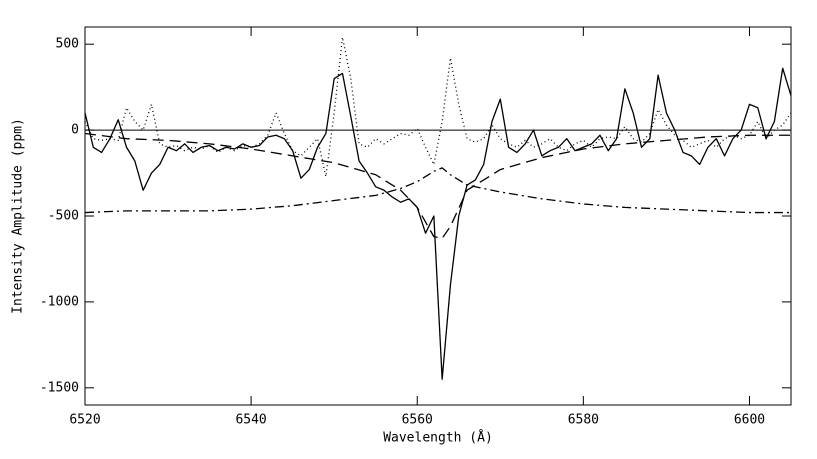  I want to click on y-tick-label: -1000, so click(59, 301).